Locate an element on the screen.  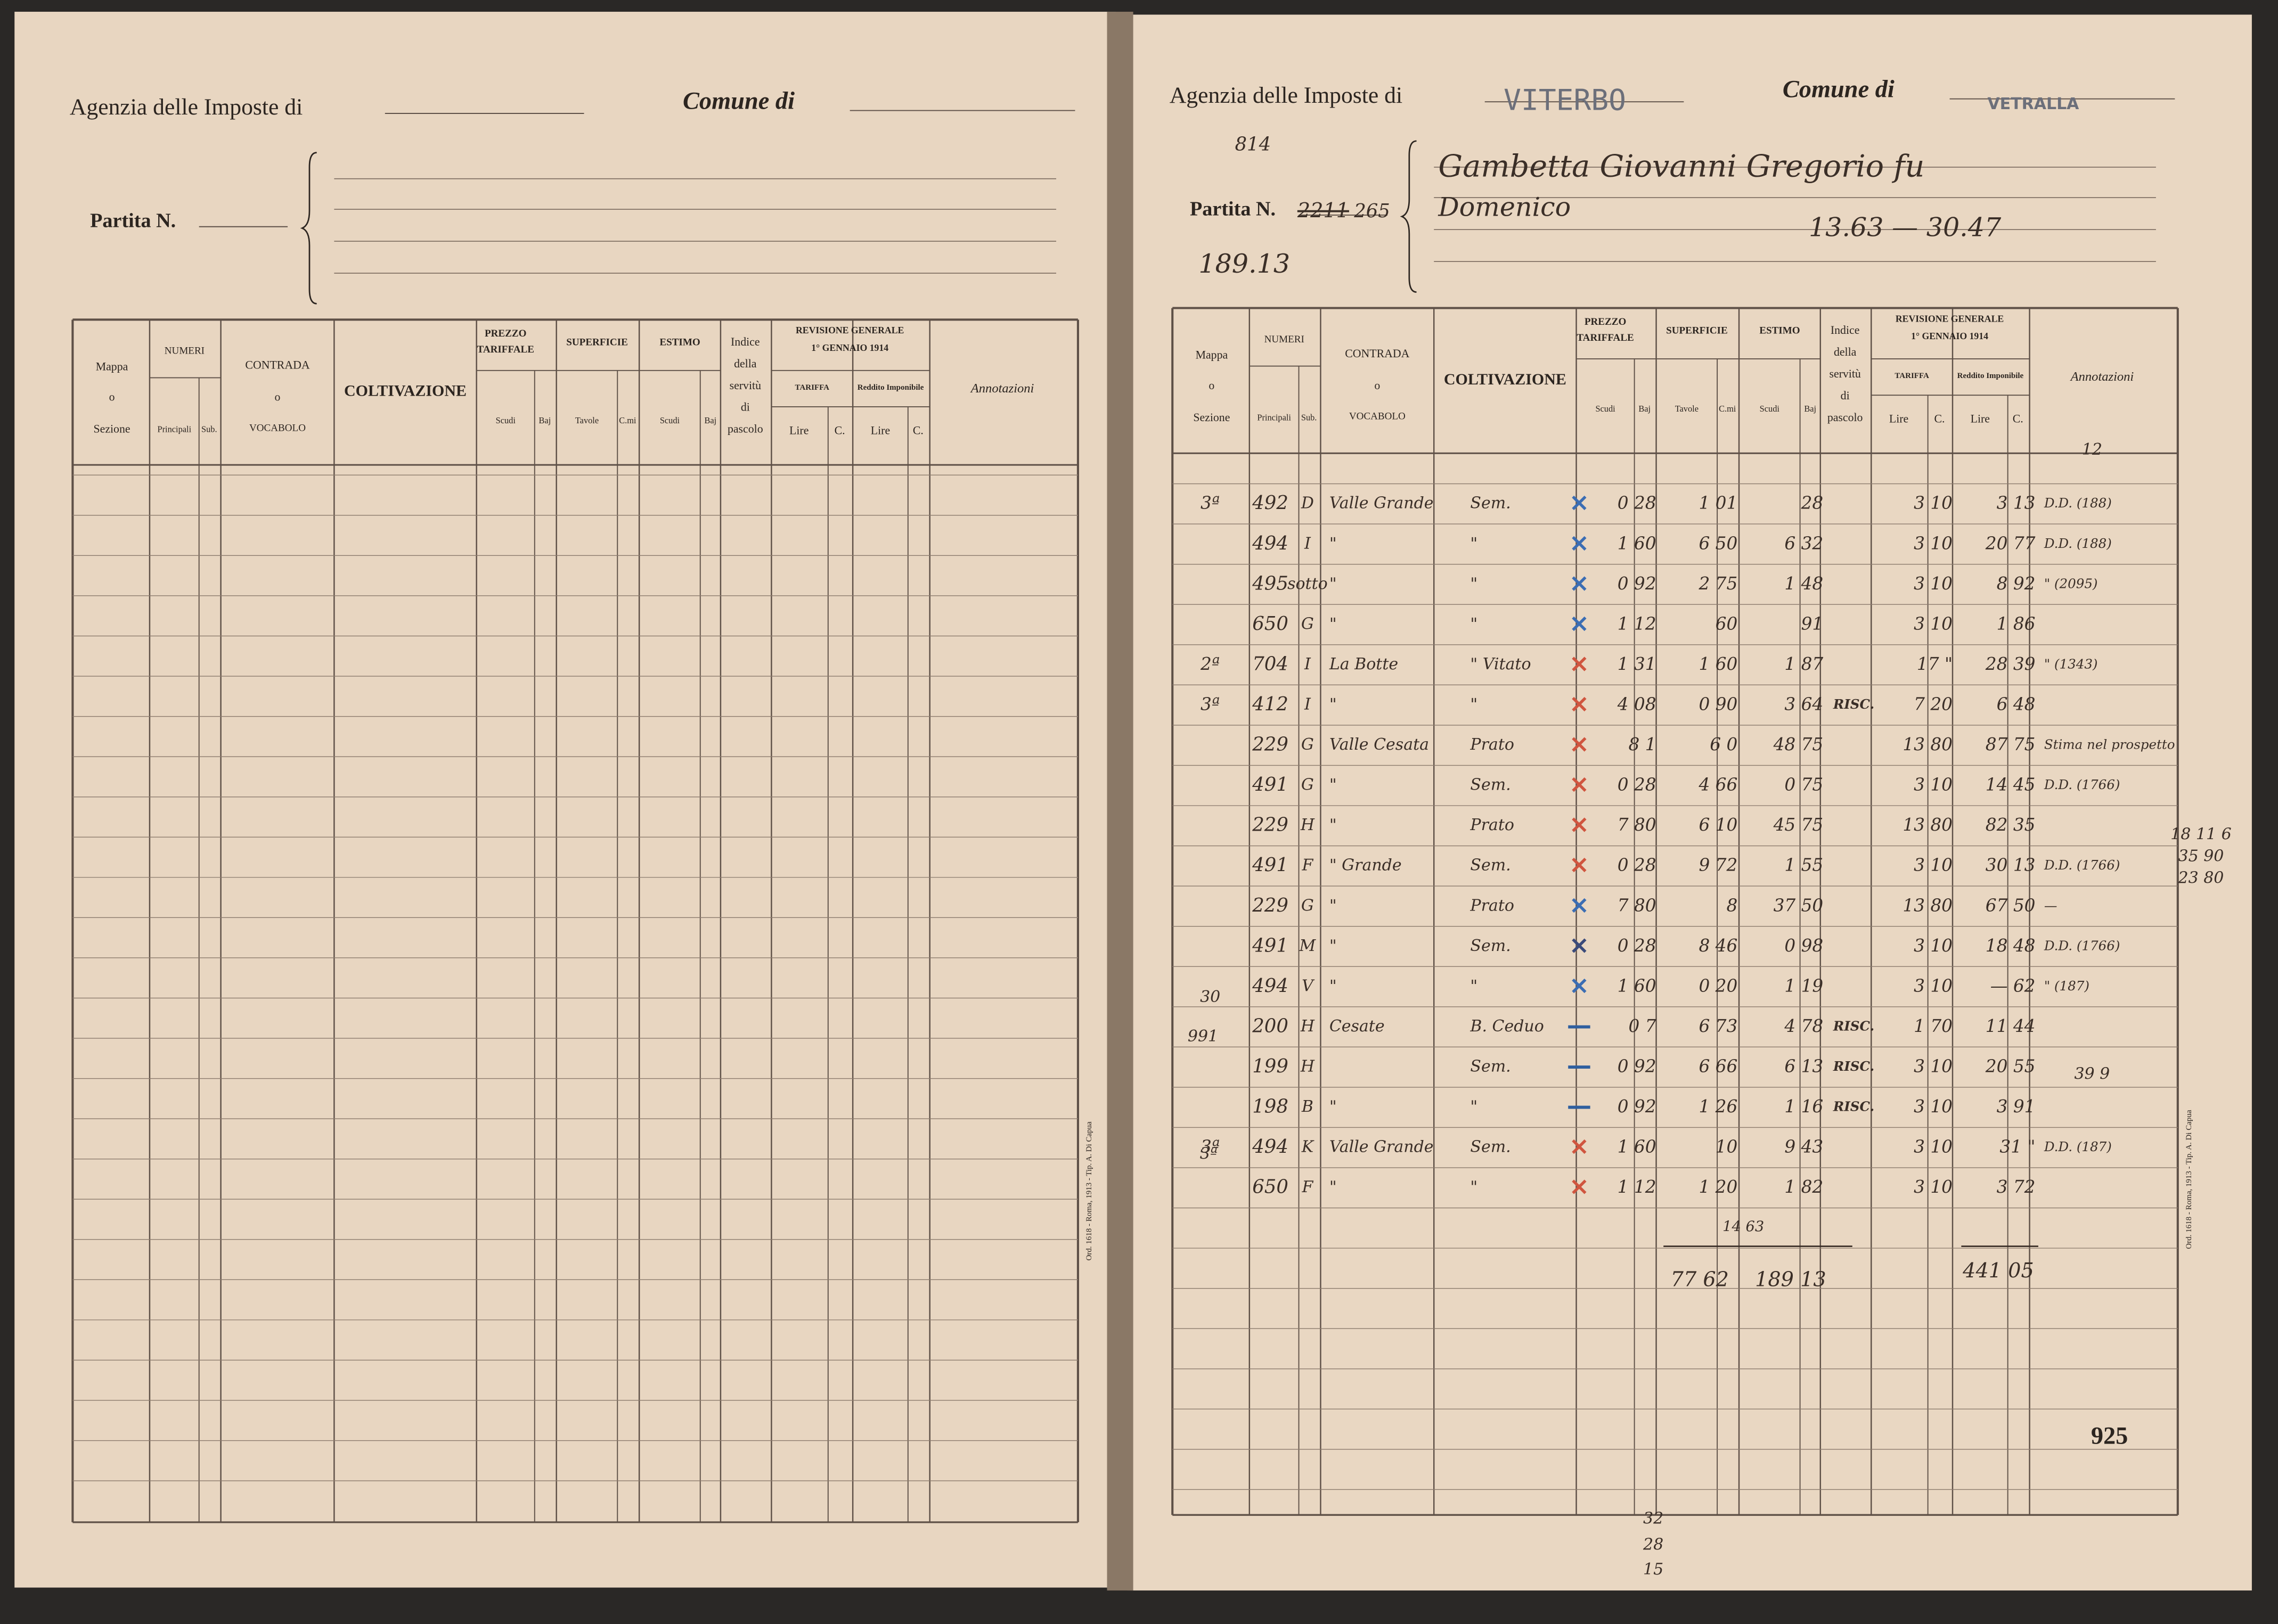
risc-stamp: RISC. is located at coordinates (1854, 1026).